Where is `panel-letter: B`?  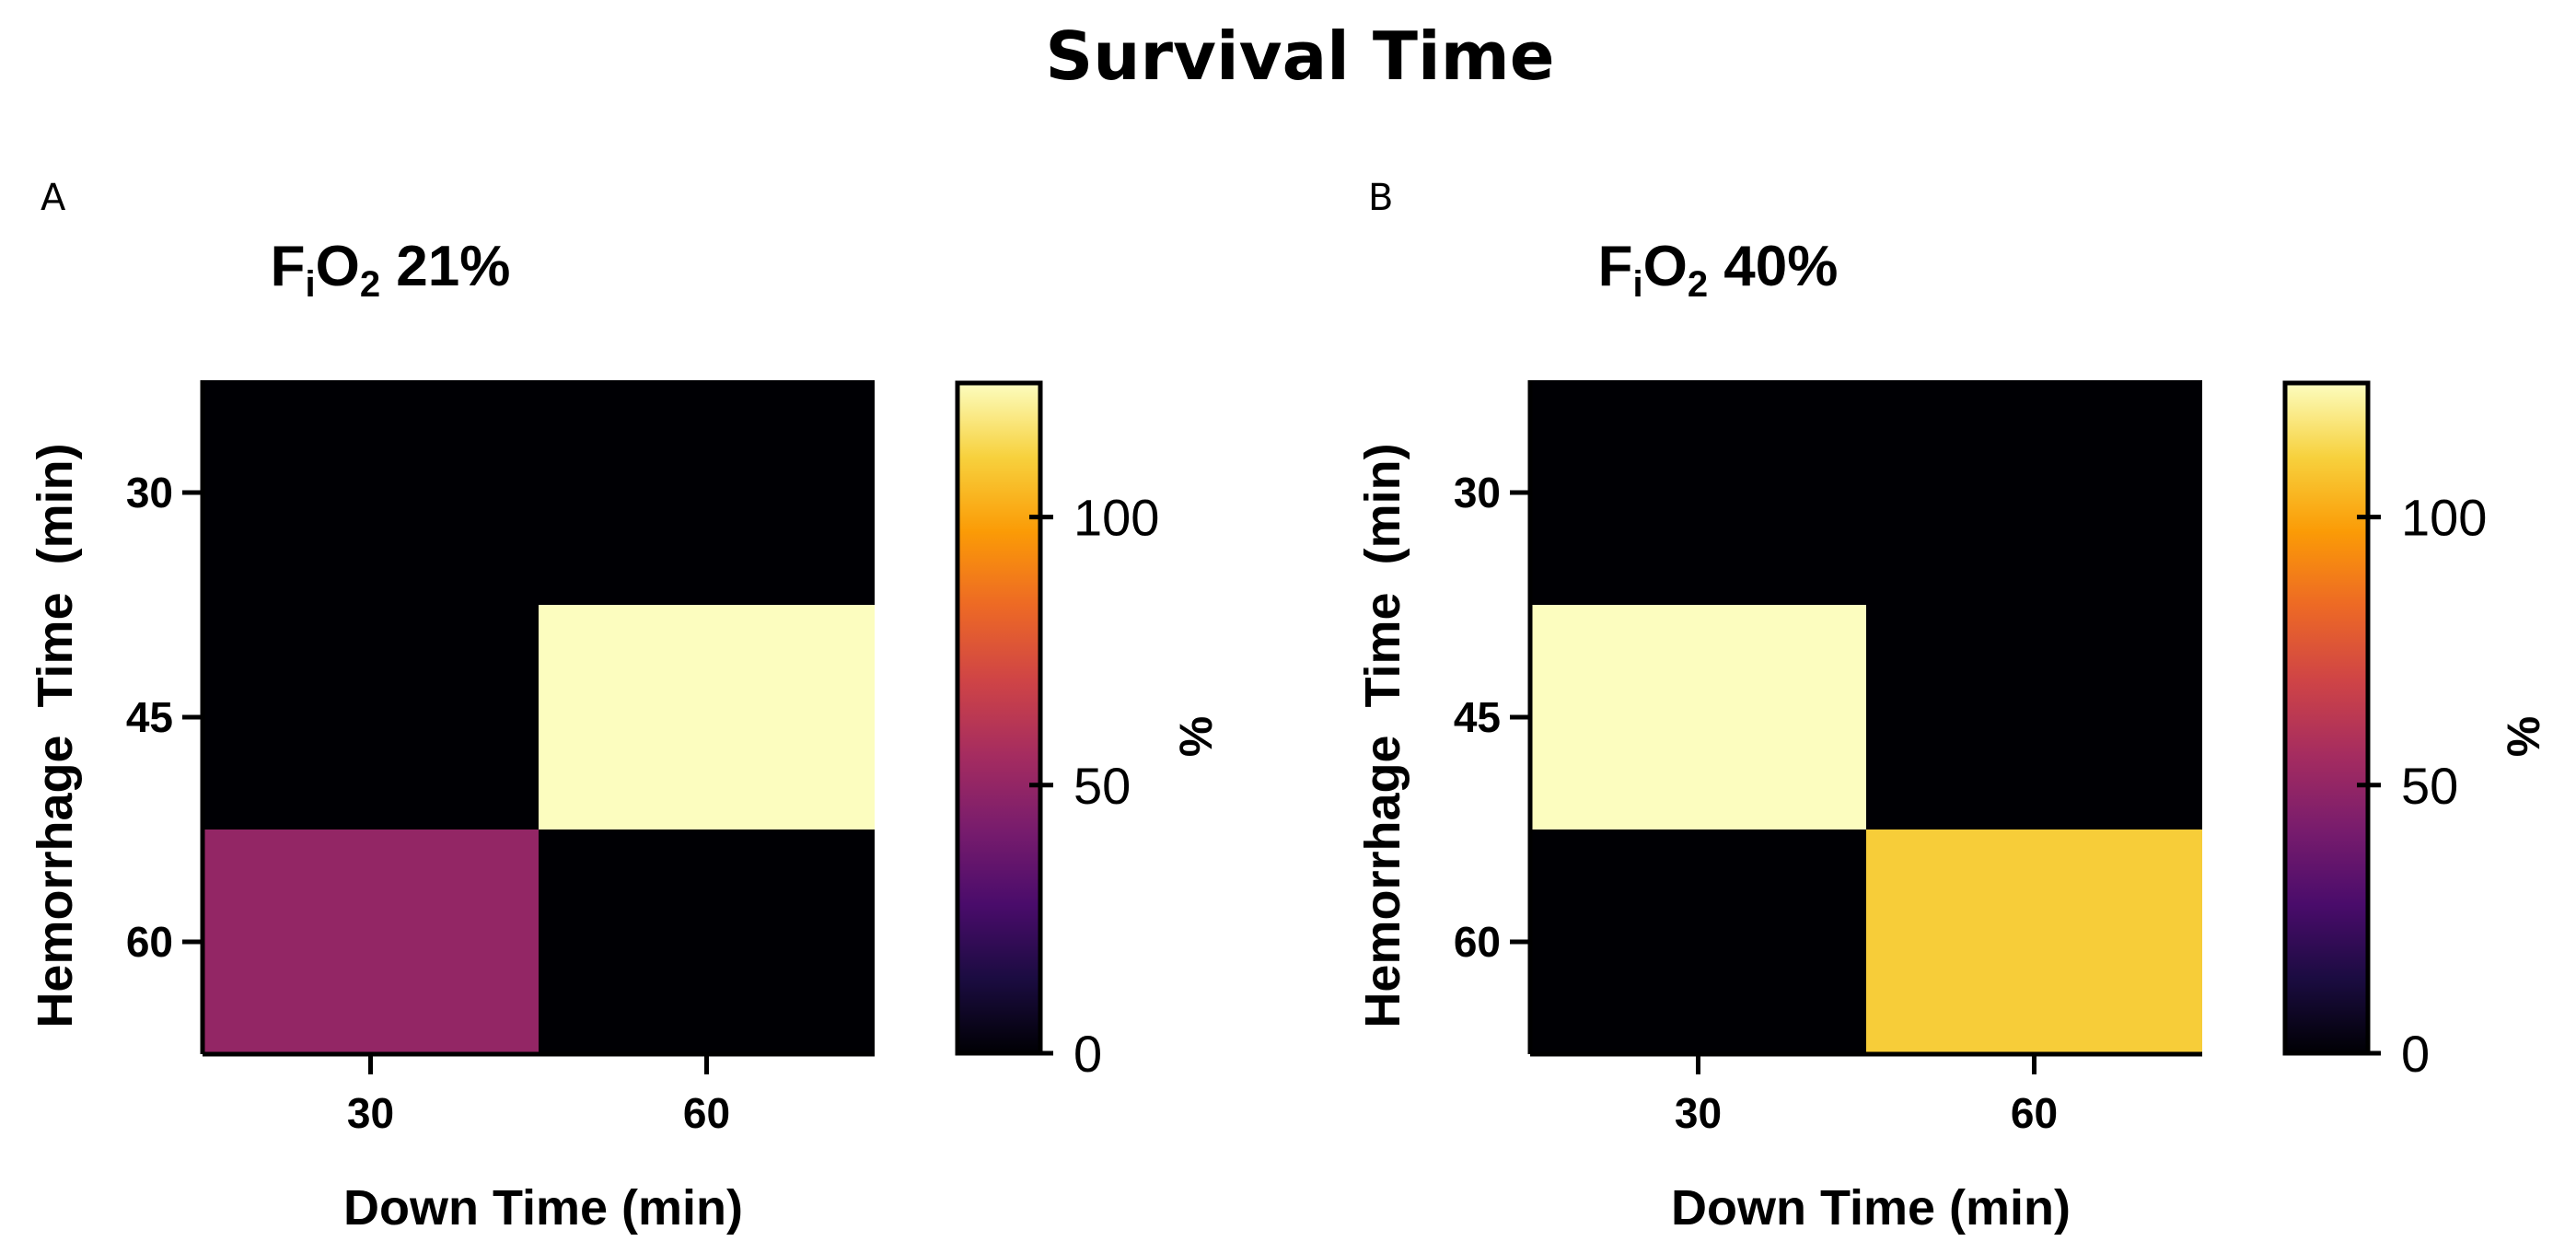
panel-letter: B is located at coordinates (1380, 198).